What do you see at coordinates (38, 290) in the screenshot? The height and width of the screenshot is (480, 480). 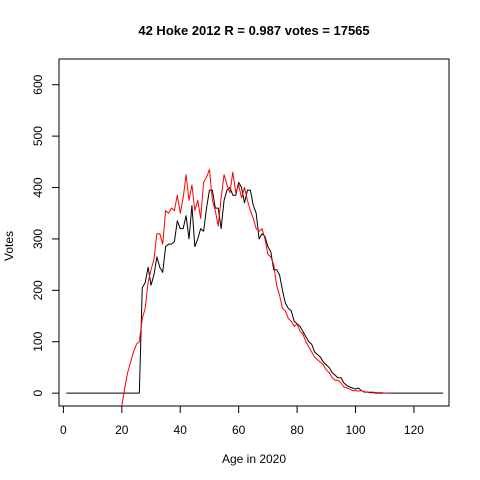 I see `y-tick-label: 200` at bounding box center [38, 290].